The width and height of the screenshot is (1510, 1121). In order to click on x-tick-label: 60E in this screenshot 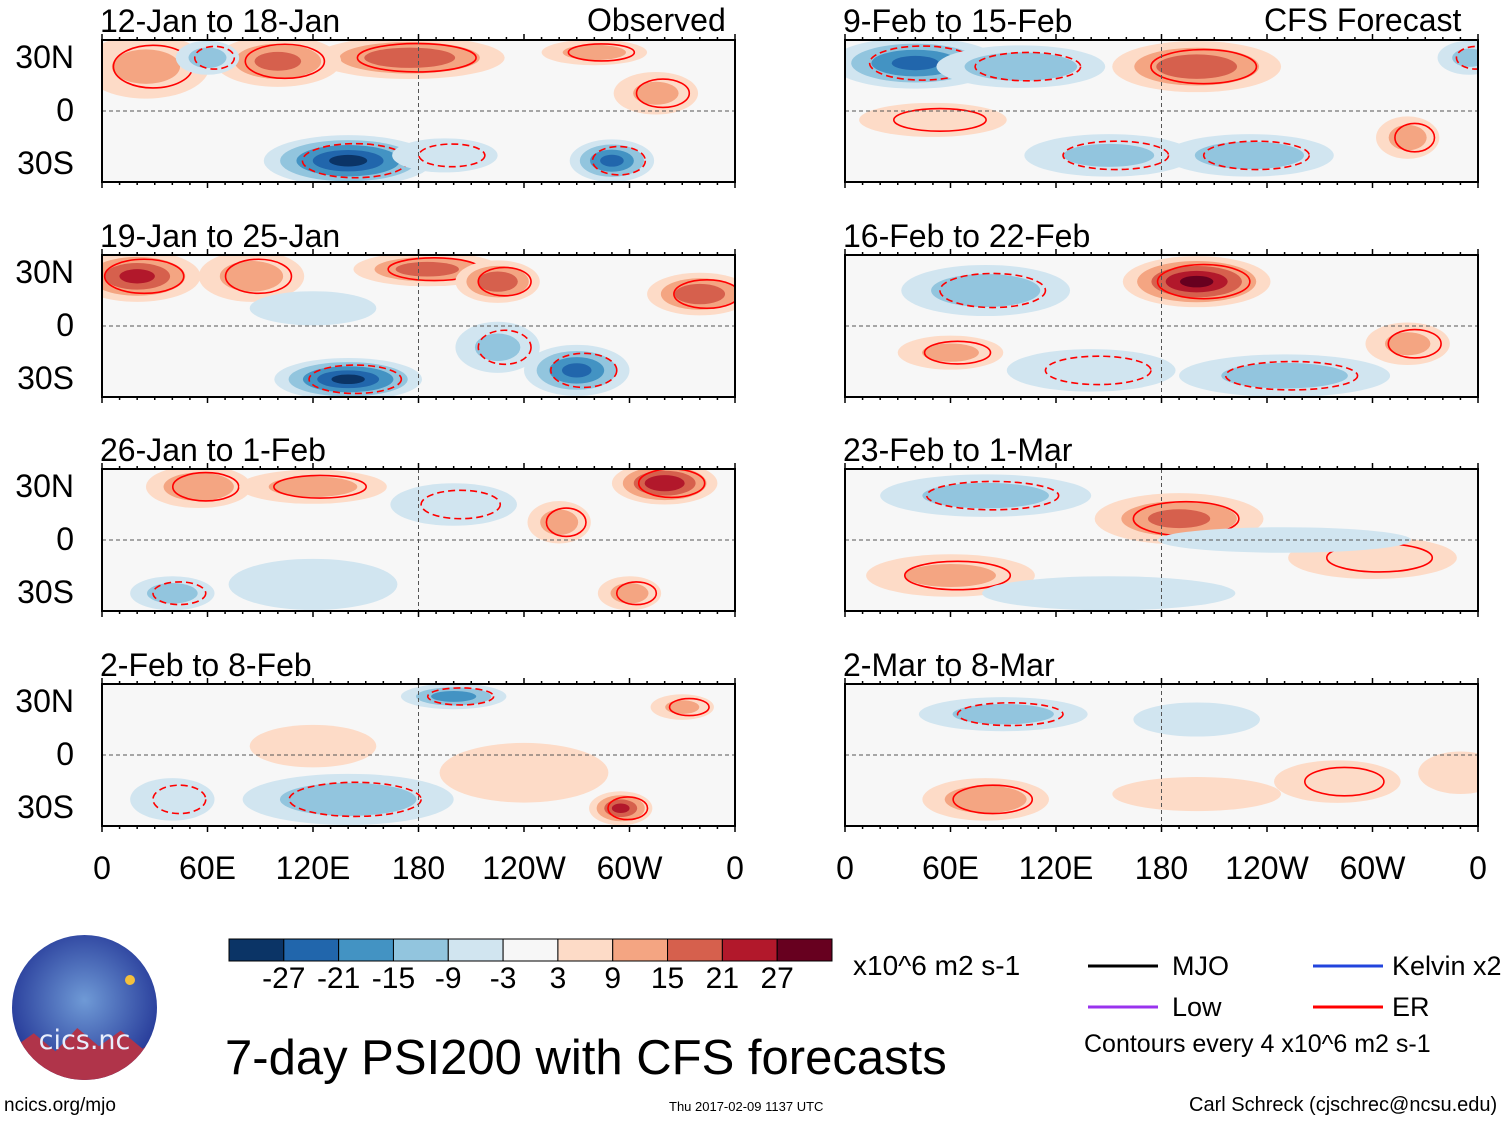, I will do `click(207, 868)`.